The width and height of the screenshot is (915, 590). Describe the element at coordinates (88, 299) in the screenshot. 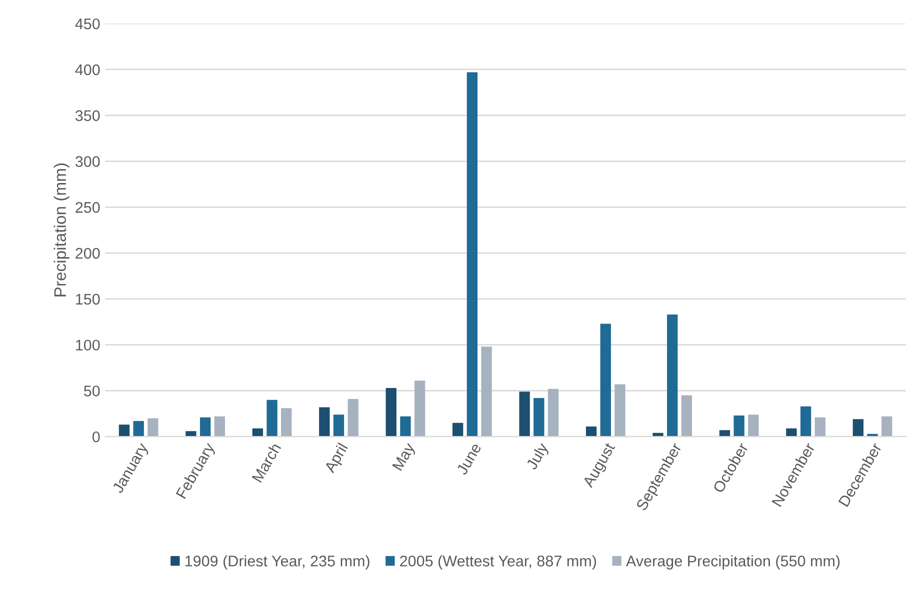

I see `y-tick-label: 150` at that location.